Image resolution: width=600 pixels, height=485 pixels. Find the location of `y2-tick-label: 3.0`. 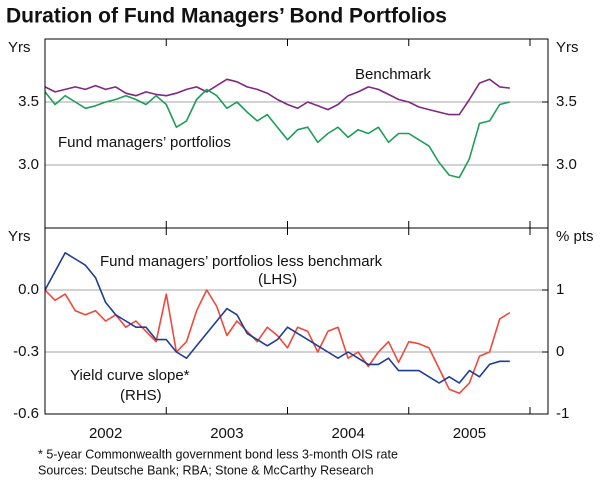

y2-tick-label: 3.0 is located at coordinates (566, 164).